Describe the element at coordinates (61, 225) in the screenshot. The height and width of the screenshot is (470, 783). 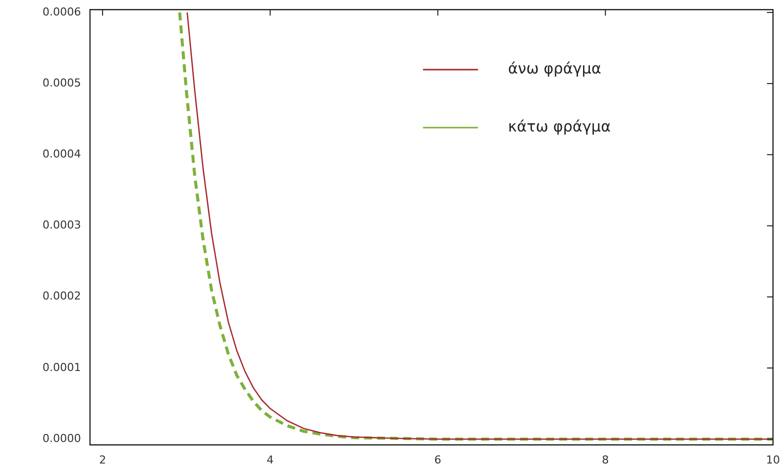
I see `y-tick-label: 0.0003` at that location.